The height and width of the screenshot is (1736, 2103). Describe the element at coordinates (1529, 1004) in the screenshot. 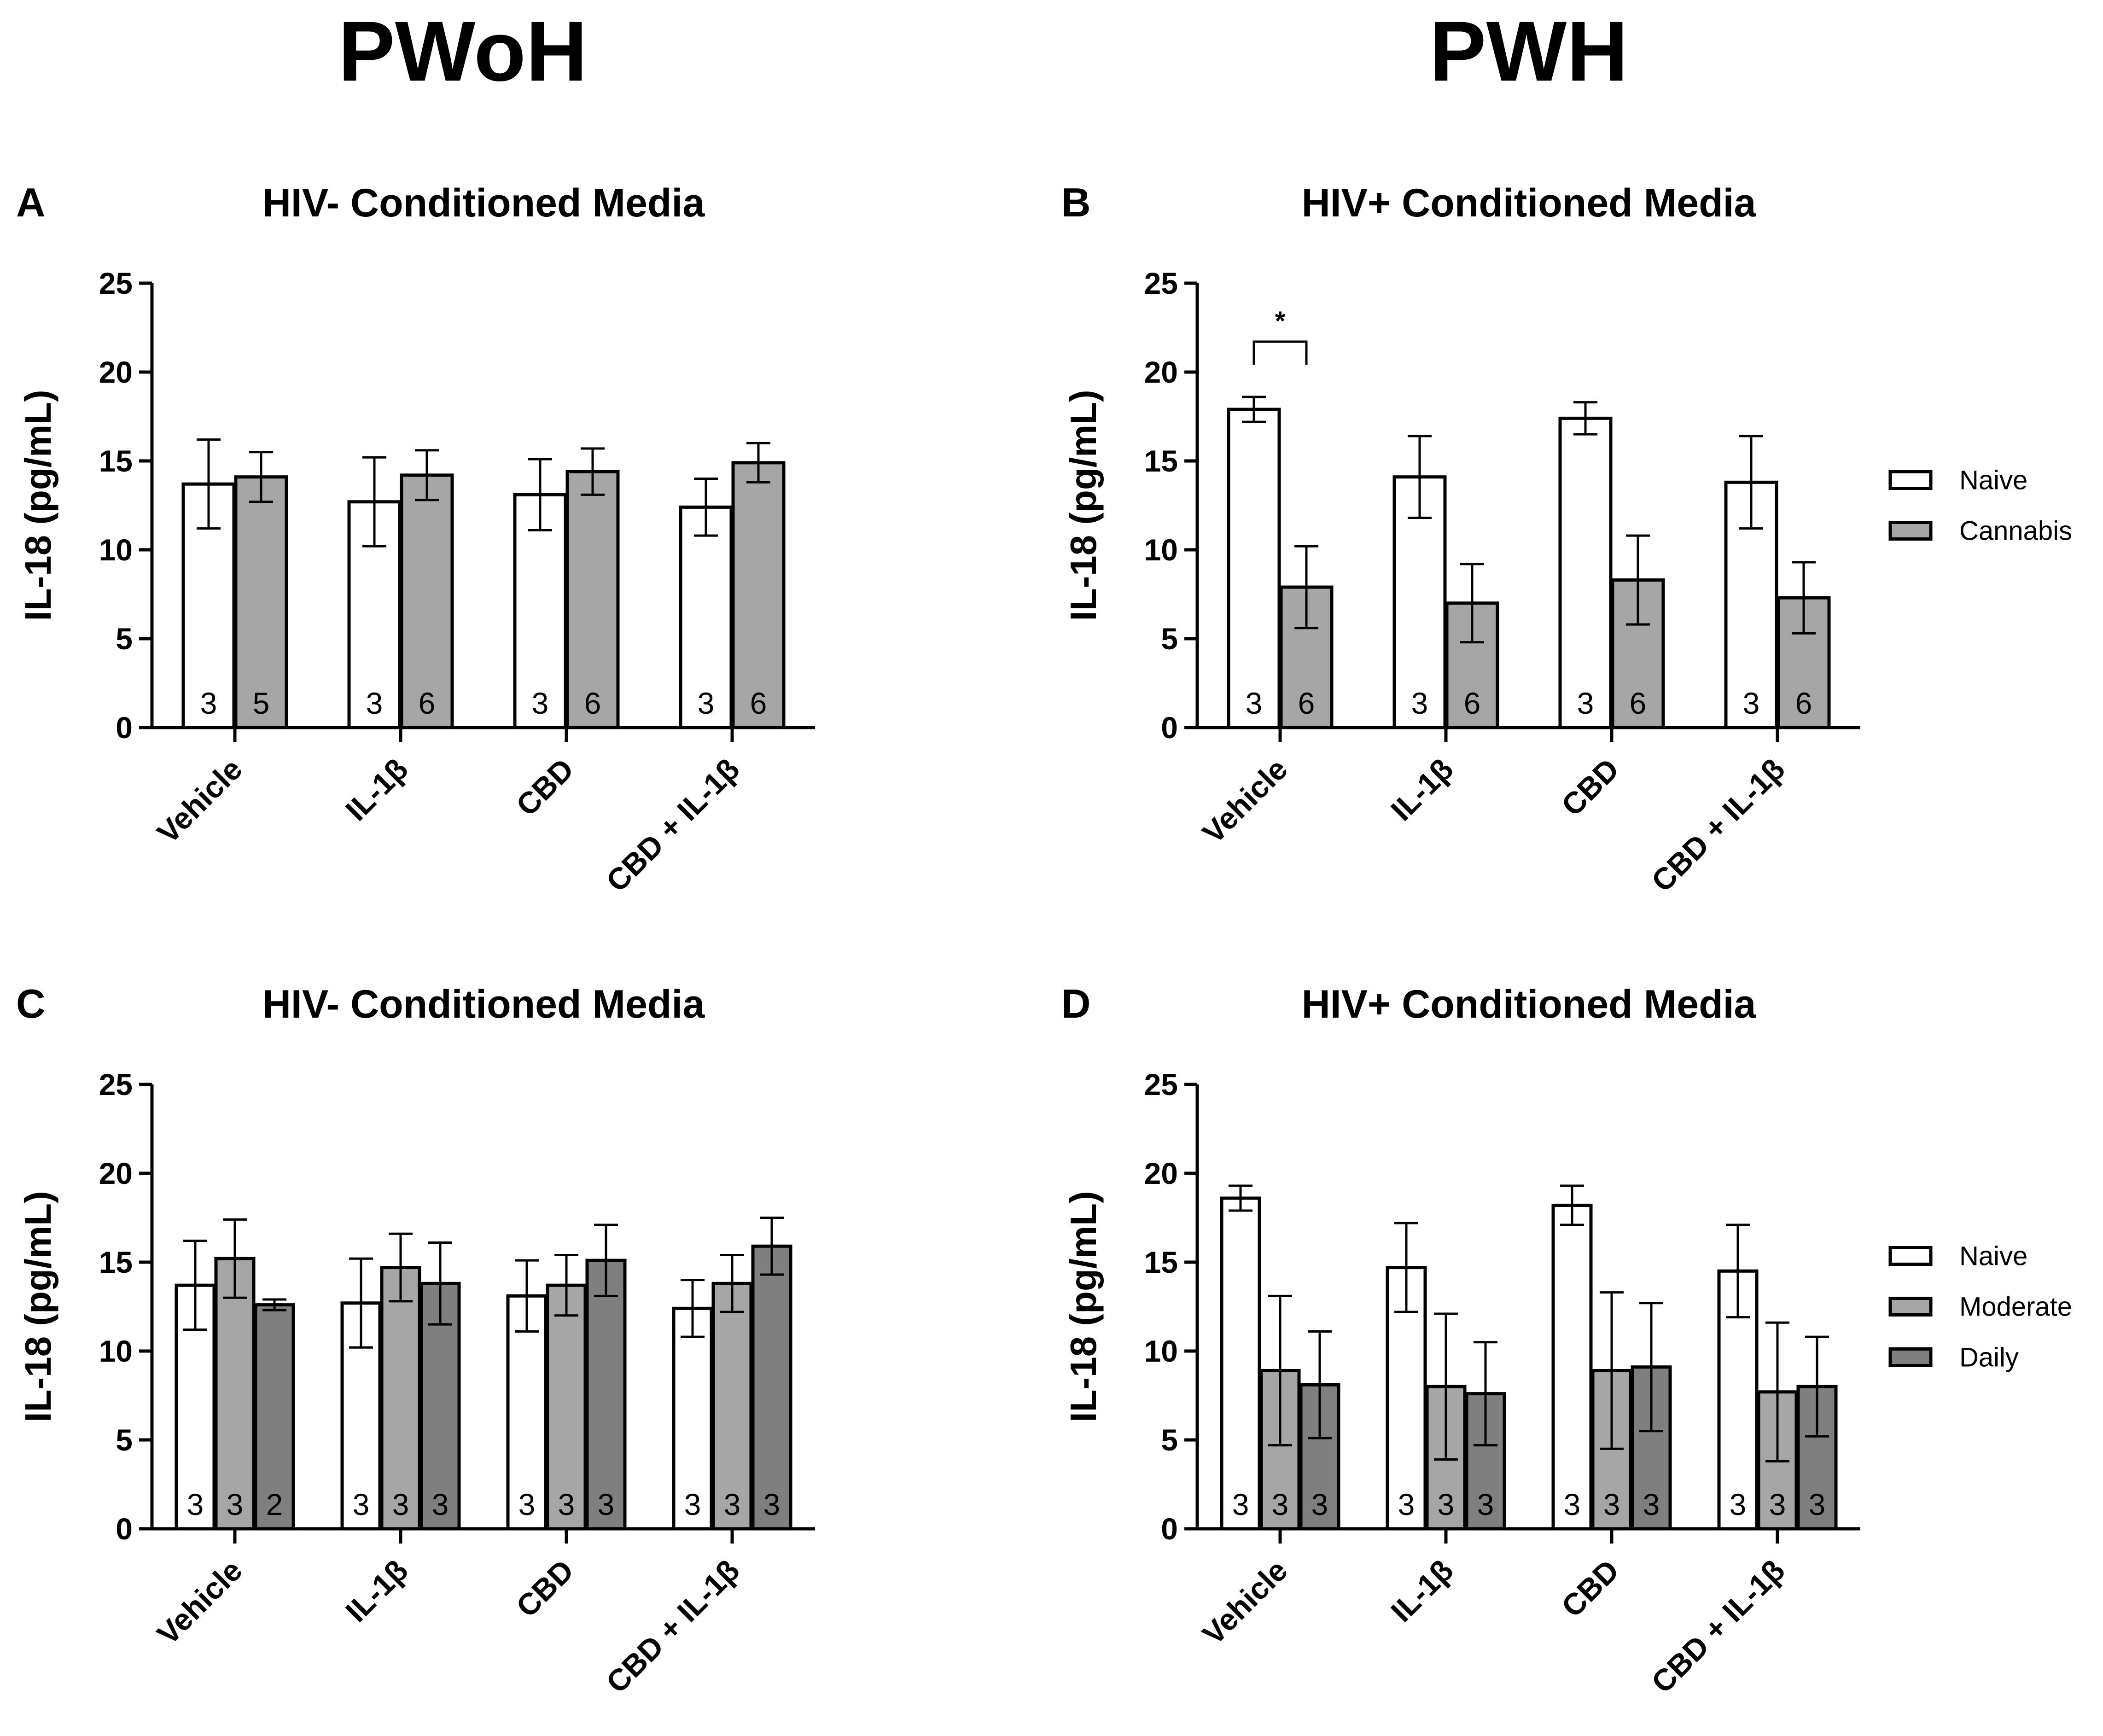

I see `panel-title: HIV+ Conditioned Media` at that location.